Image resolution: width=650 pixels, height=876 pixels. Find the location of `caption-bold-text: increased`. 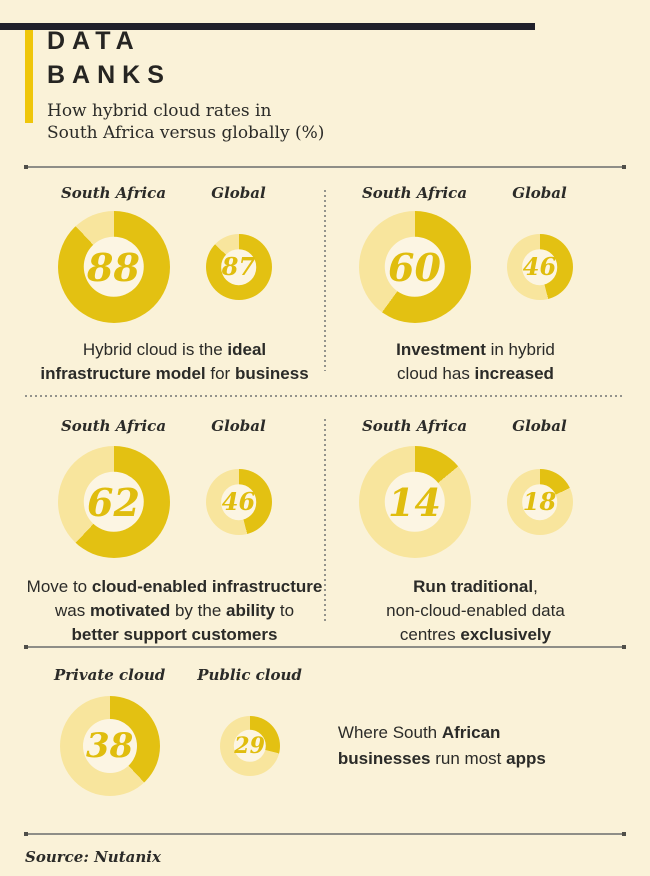

caption-bold-text: increased is located at coordinates (514, 373).